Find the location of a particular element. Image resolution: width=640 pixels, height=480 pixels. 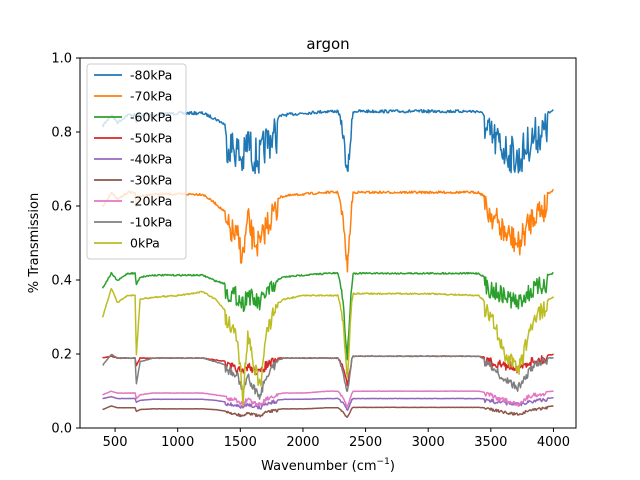

legend-label-5: -30kPa is located at coordinates (151, 180).